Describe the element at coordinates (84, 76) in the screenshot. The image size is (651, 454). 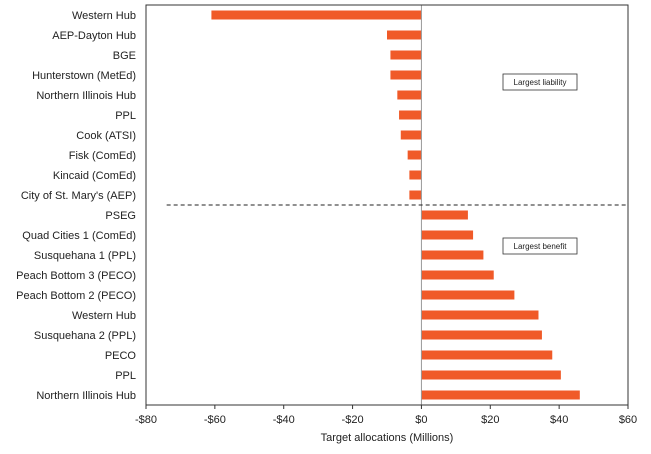
I see `category-label: Hunterstown (MetEd)` at that location.